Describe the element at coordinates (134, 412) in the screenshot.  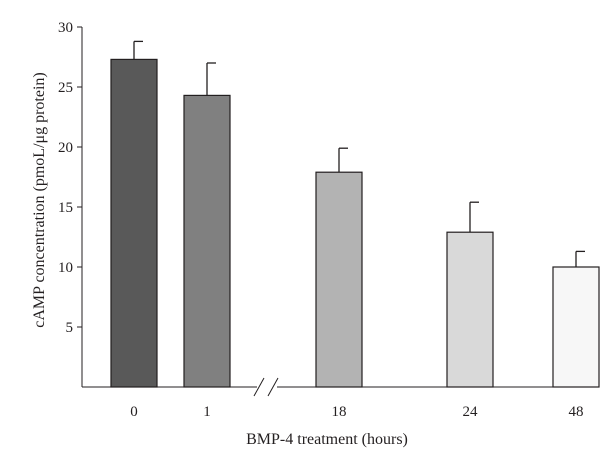
I see `x-tick-label: 0` at that location.